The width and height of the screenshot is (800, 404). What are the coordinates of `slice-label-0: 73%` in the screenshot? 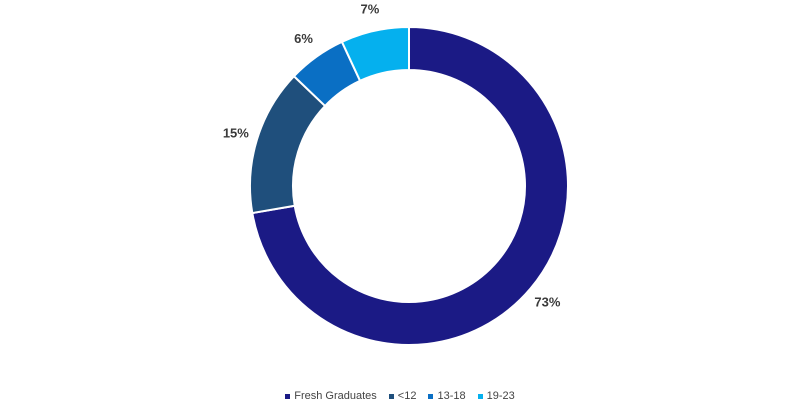 It's located at (547, 302).